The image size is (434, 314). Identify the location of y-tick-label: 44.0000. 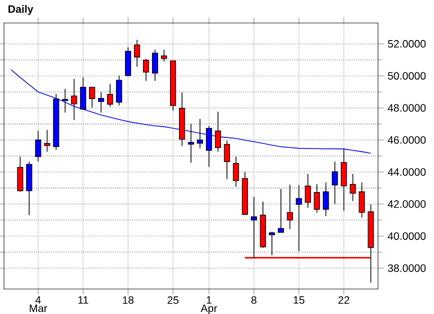
(407, 172).